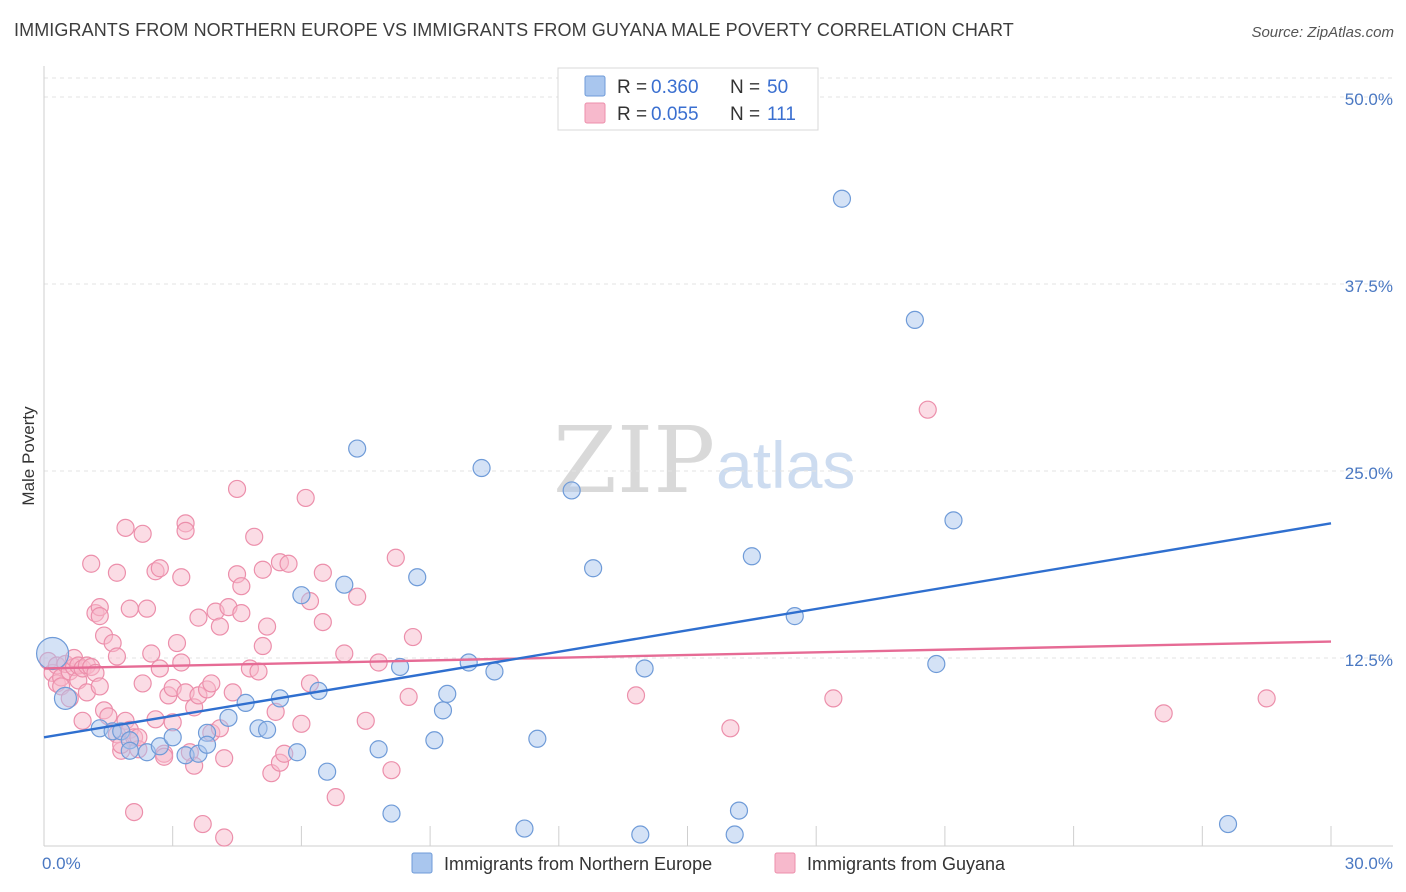  What do you see at coordinates (595, 113) in the screenshot?
I see `legend-swatch-guyana` at bounding box center [595, 113].